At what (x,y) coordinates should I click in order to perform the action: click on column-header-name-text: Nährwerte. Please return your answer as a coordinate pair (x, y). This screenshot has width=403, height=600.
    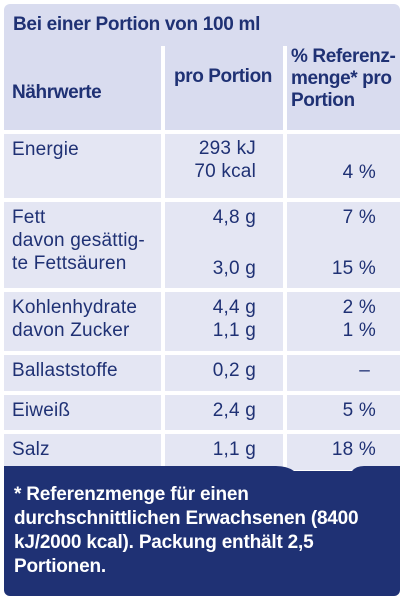
    Looking at the image, I should click on (57, 92).